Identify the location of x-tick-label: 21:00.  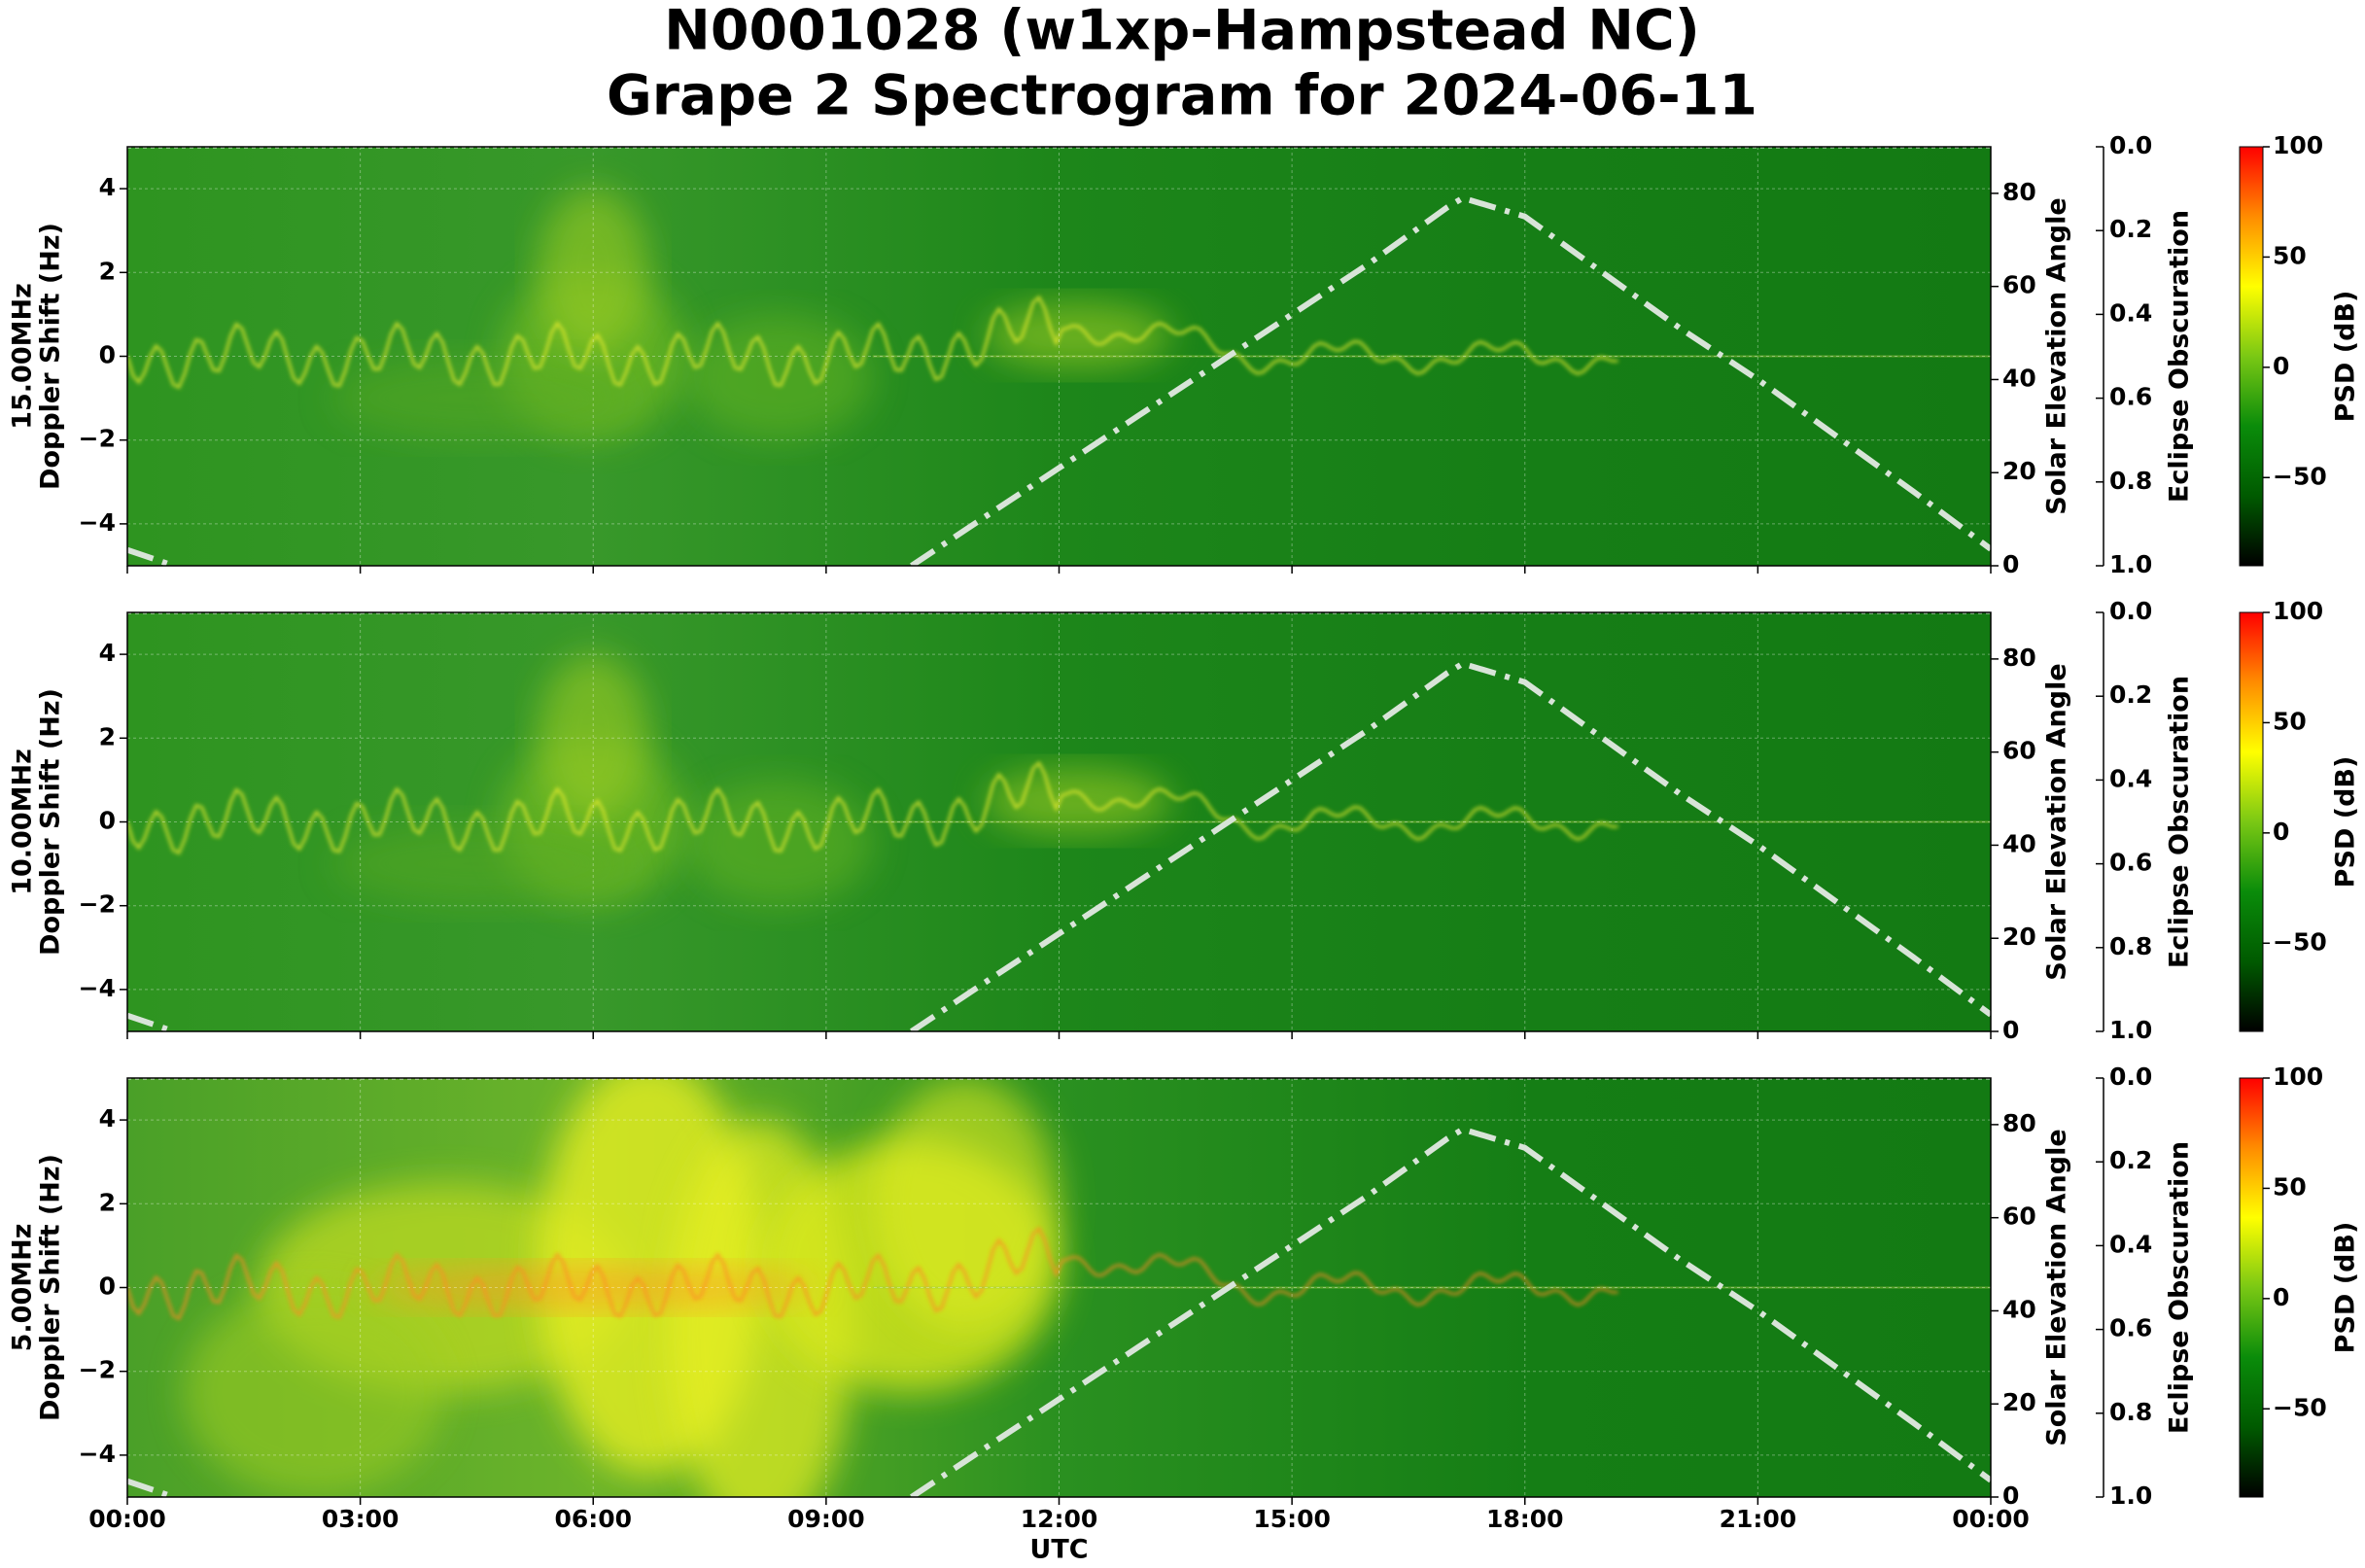
(1759, 1519).